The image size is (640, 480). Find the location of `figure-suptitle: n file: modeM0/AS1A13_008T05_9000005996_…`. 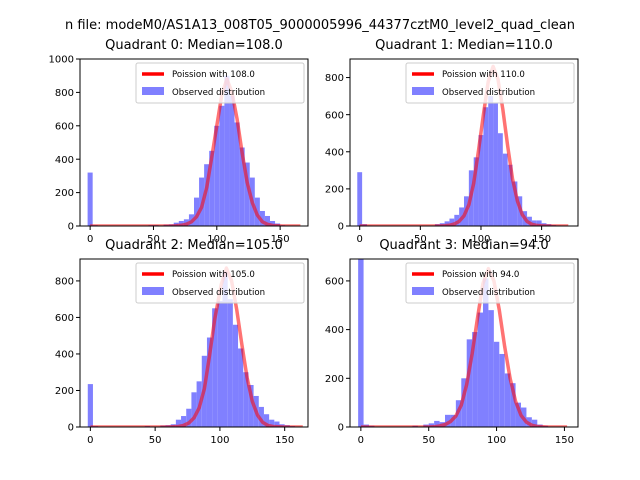

figure-suptitle: n file: modeM0/AS1A13_008T05_9000005996_… is located at coordinates (320, 25).